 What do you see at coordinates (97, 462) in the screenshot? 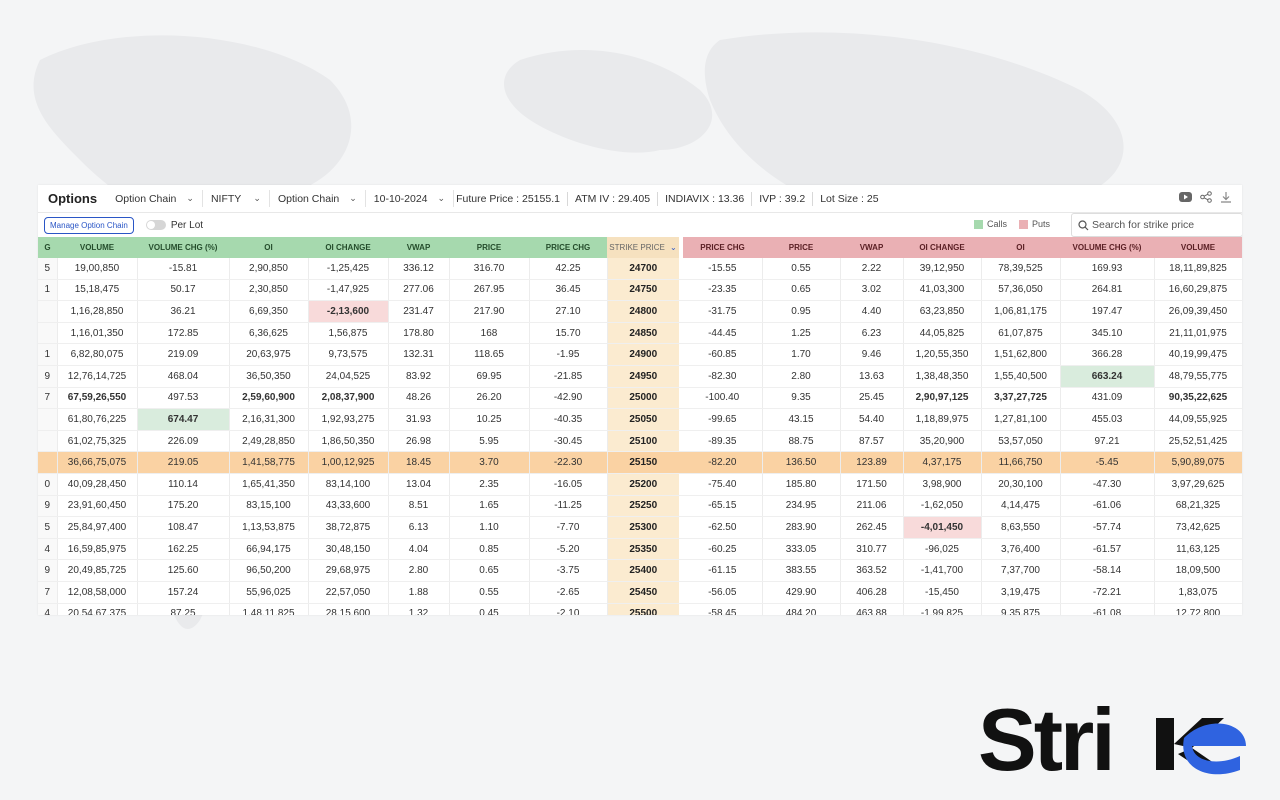
I see `call-volume: 36,66,75,075` at bounding box center [97, 462].